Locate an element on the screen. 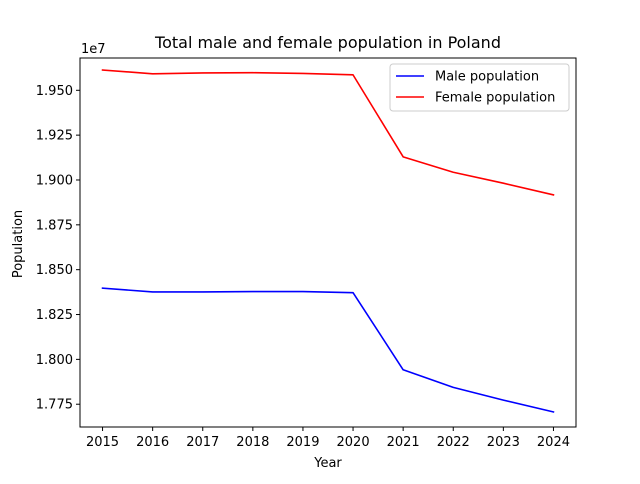  y-tick-label: 1.775 is located at coordinates (54, 405).